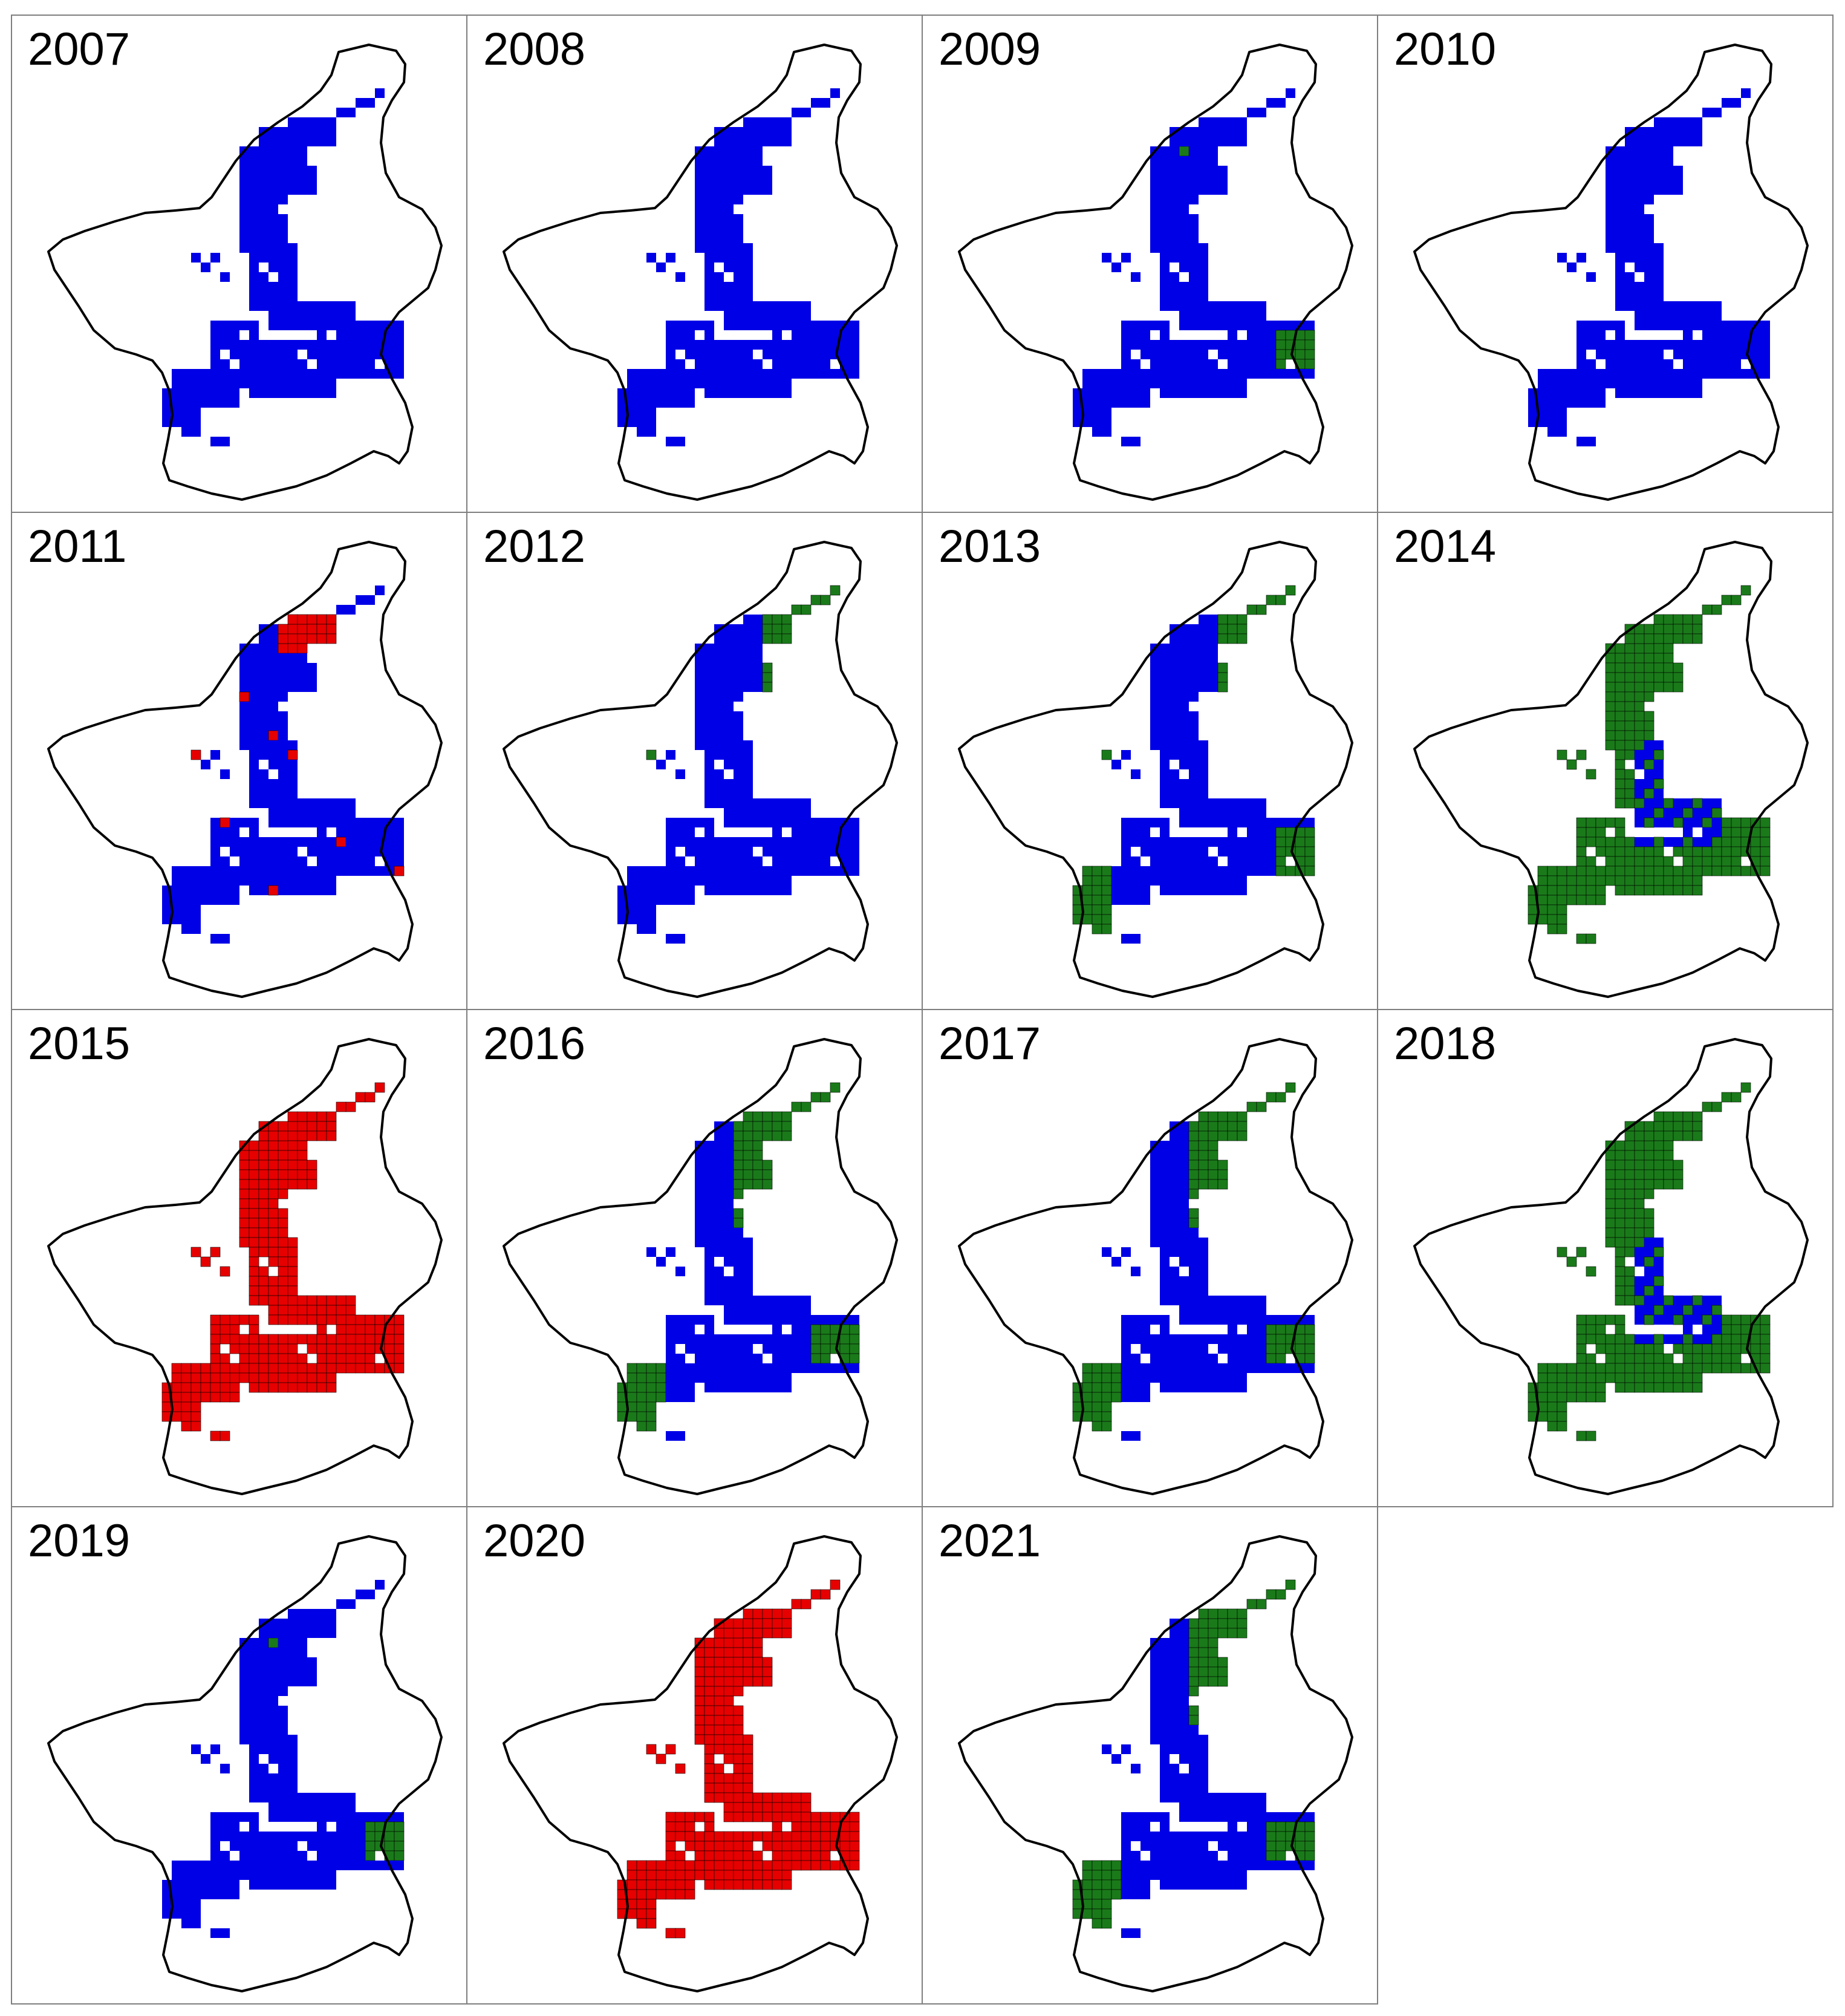 The image size is (1845, 2016). I want to click on map-panel-2019: 2019, so click(239, 1755).